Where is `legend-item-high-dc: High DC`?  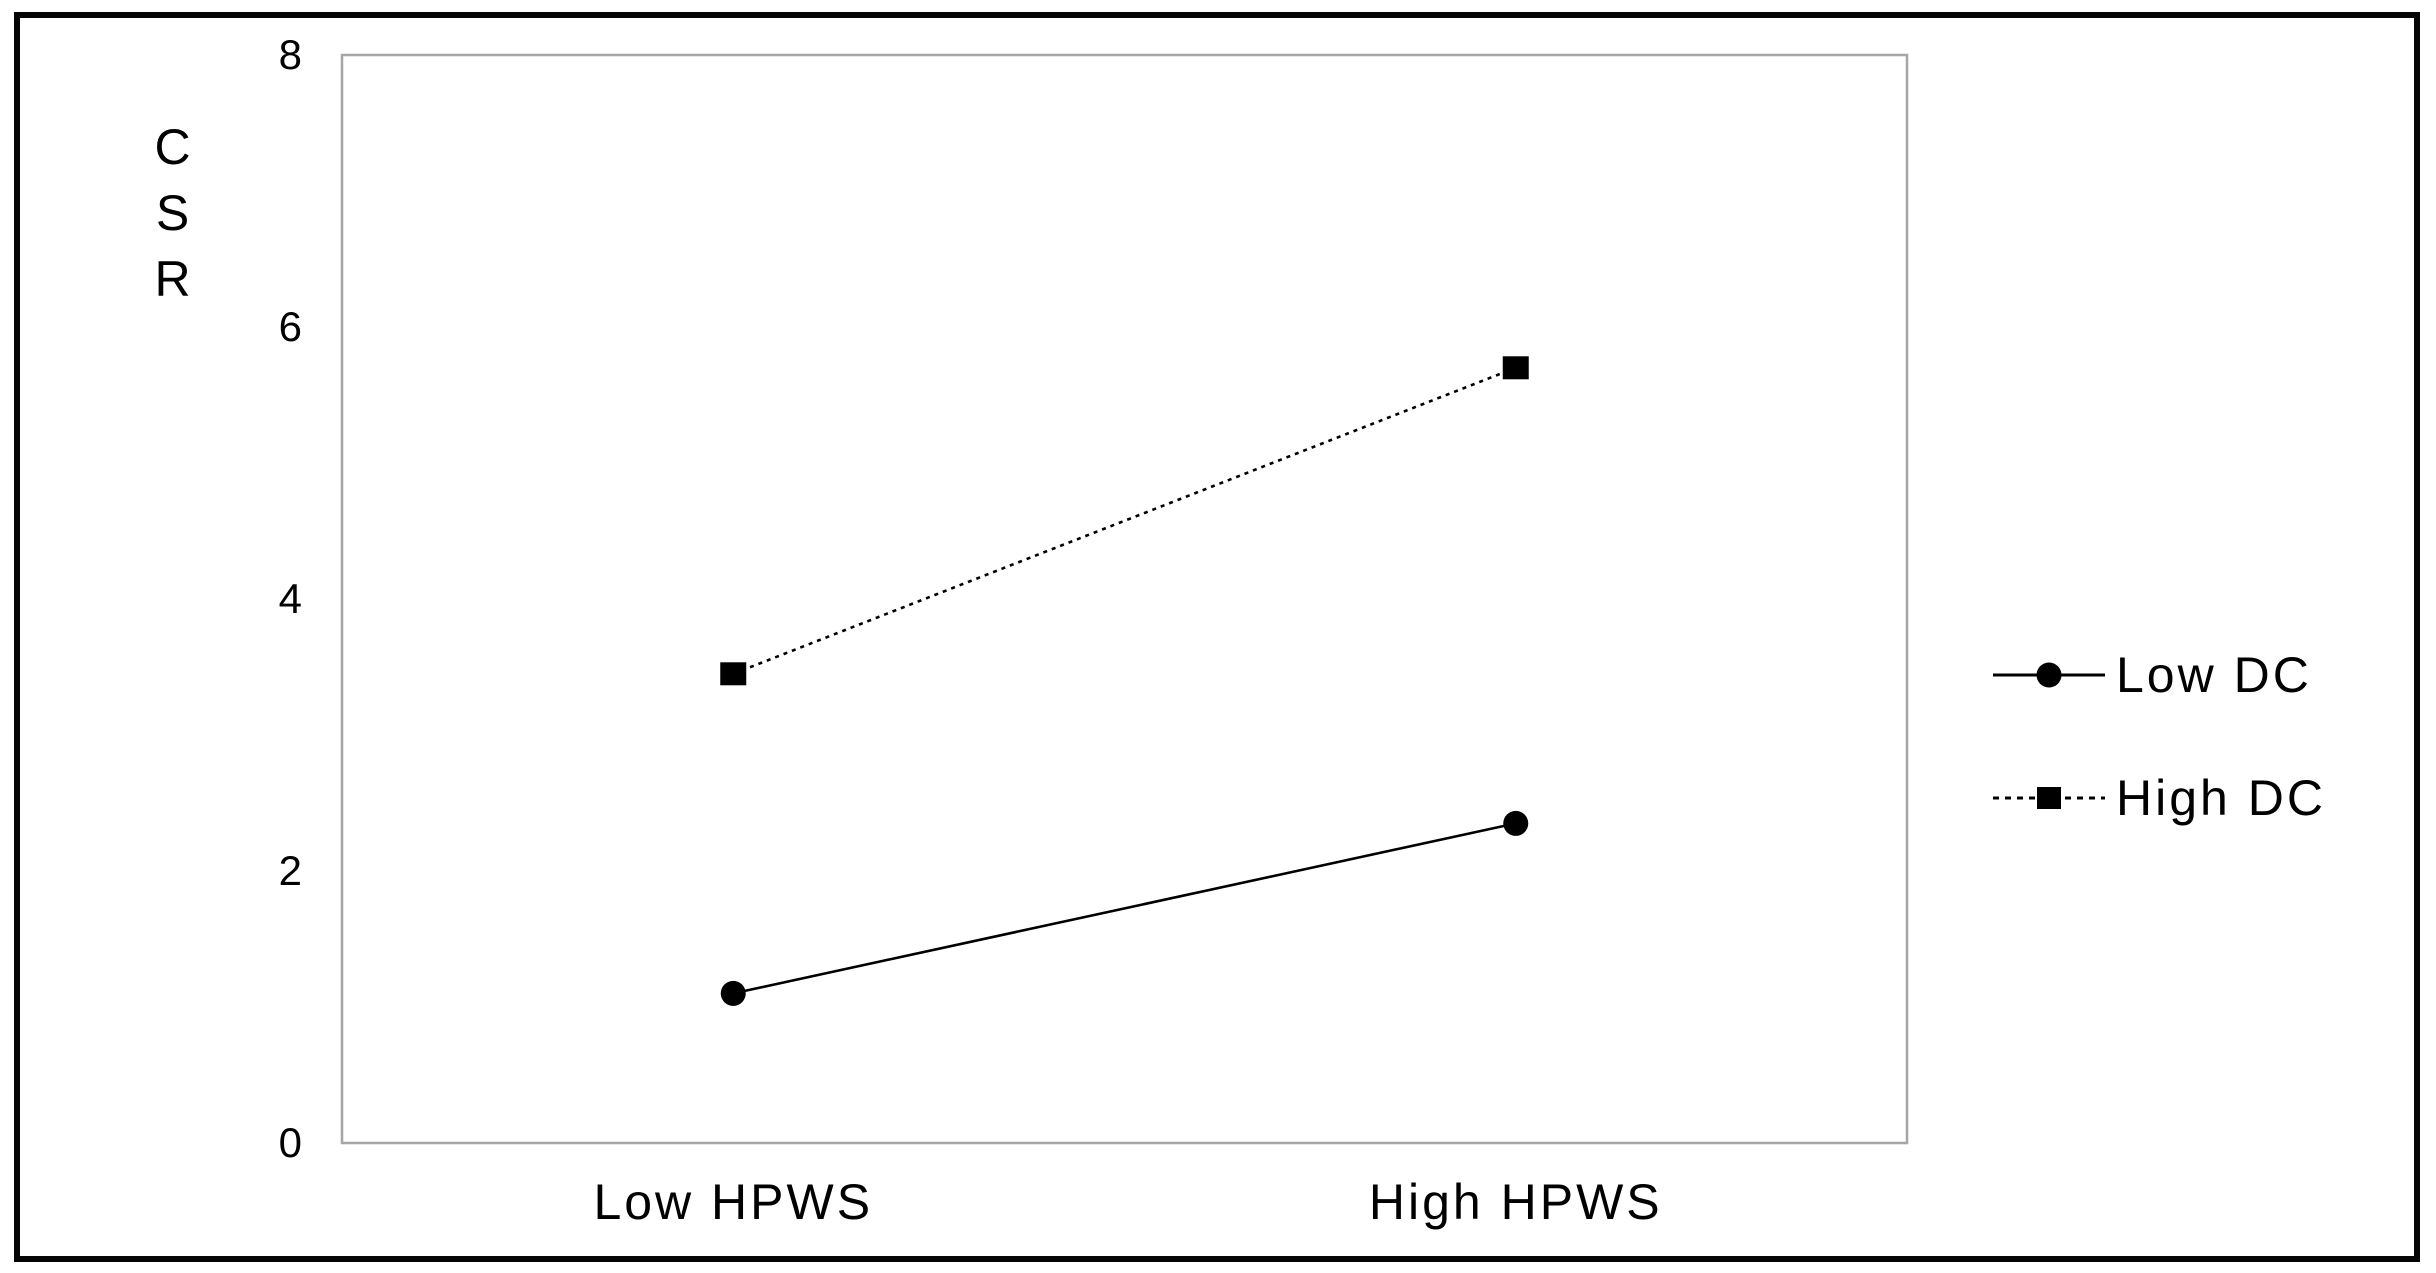
legend-item-high-dc: High DC is located at coordinates (2159, 798).